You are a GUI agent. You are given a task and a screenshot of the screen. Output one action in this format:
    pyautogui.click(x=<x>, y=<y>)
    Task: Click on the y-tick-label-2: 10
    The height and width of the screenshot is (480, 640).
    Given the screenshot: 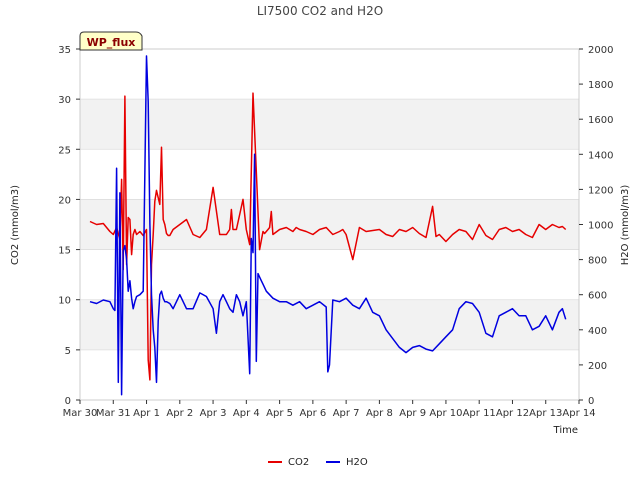 What is the action you would take?
    pyautogui.click(x=64, y=301)
    